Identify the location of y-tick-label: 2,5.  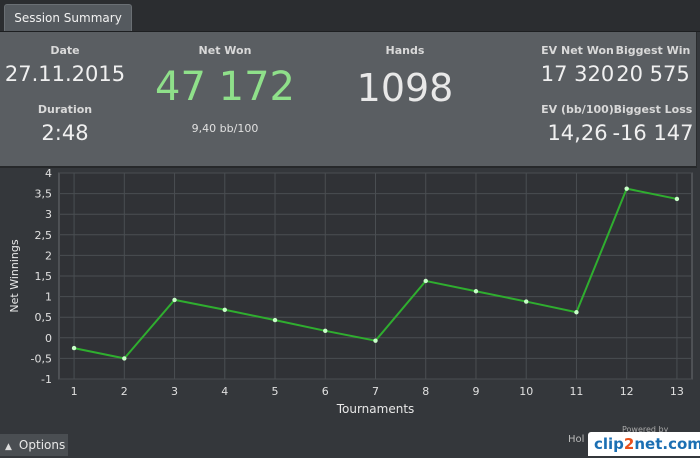
(44, 235).